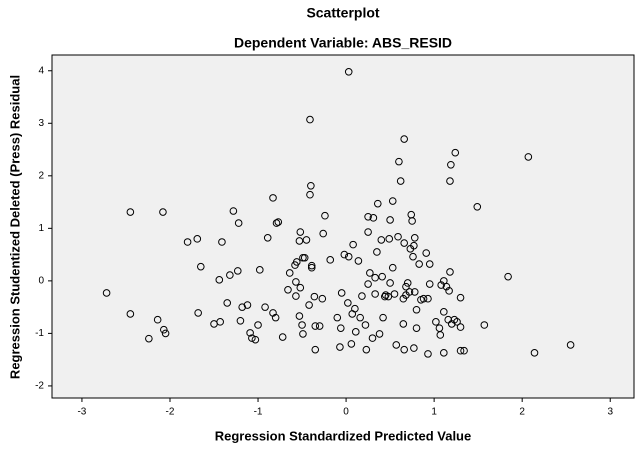  I want to click on y-tick-label: 2, so click(41, 175).